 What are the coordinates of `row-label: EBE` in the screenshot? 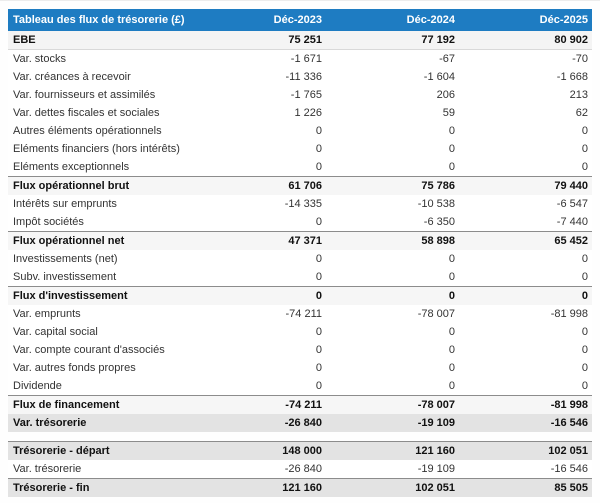 It's located at (100, 40).